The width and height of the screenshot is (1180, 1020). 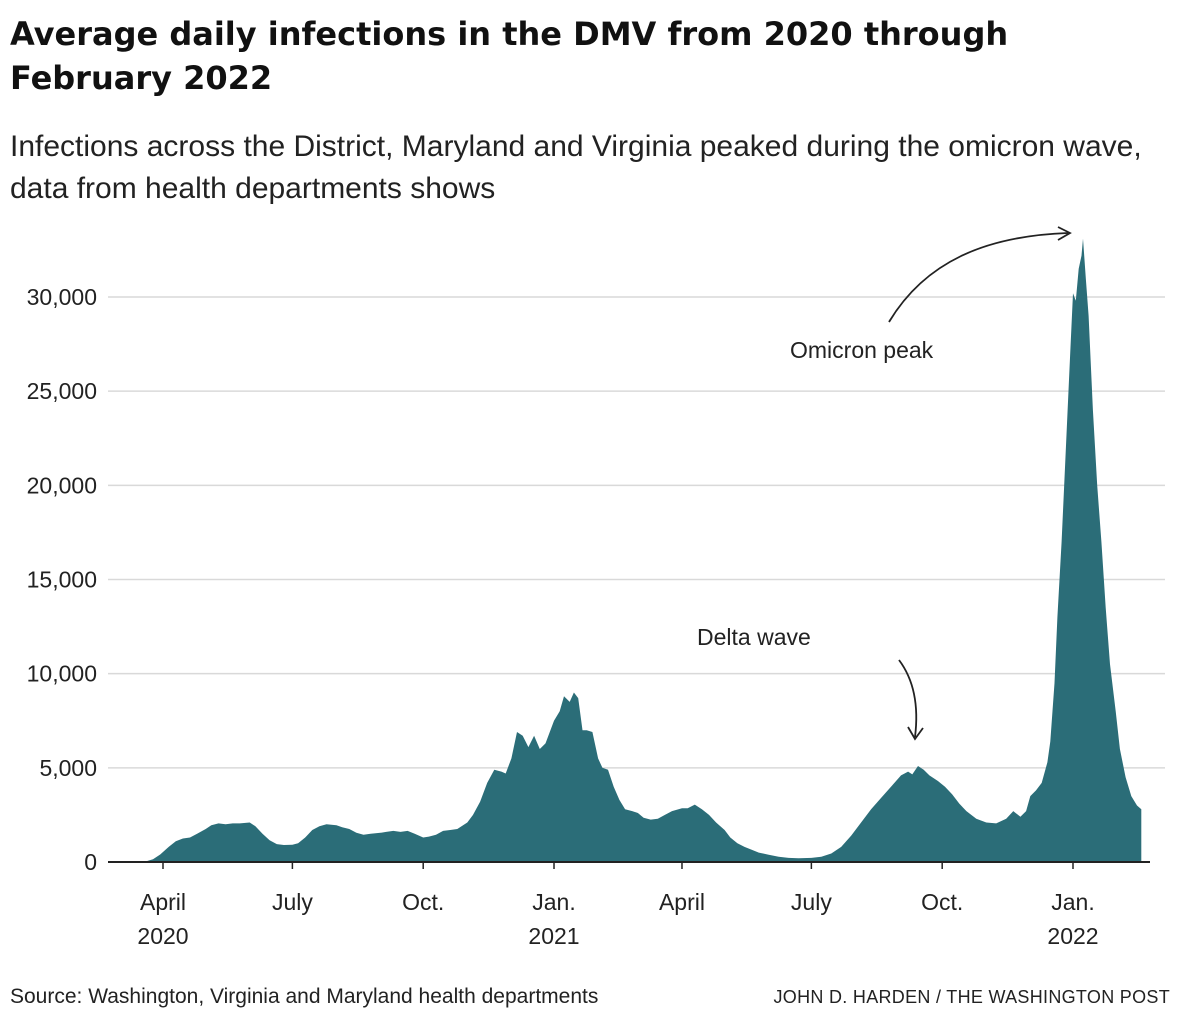 I want to click on annotation-delta-label: Delta wave, so click(x=754, y=637).